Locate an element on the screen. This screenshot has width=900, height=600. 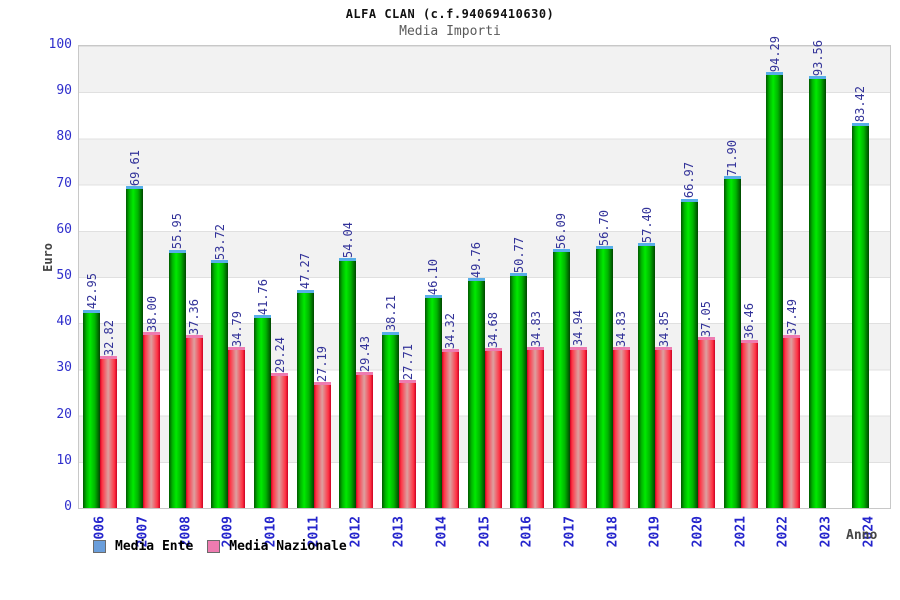
bar-slot: 34.79 is located at coordinates (237, 277).